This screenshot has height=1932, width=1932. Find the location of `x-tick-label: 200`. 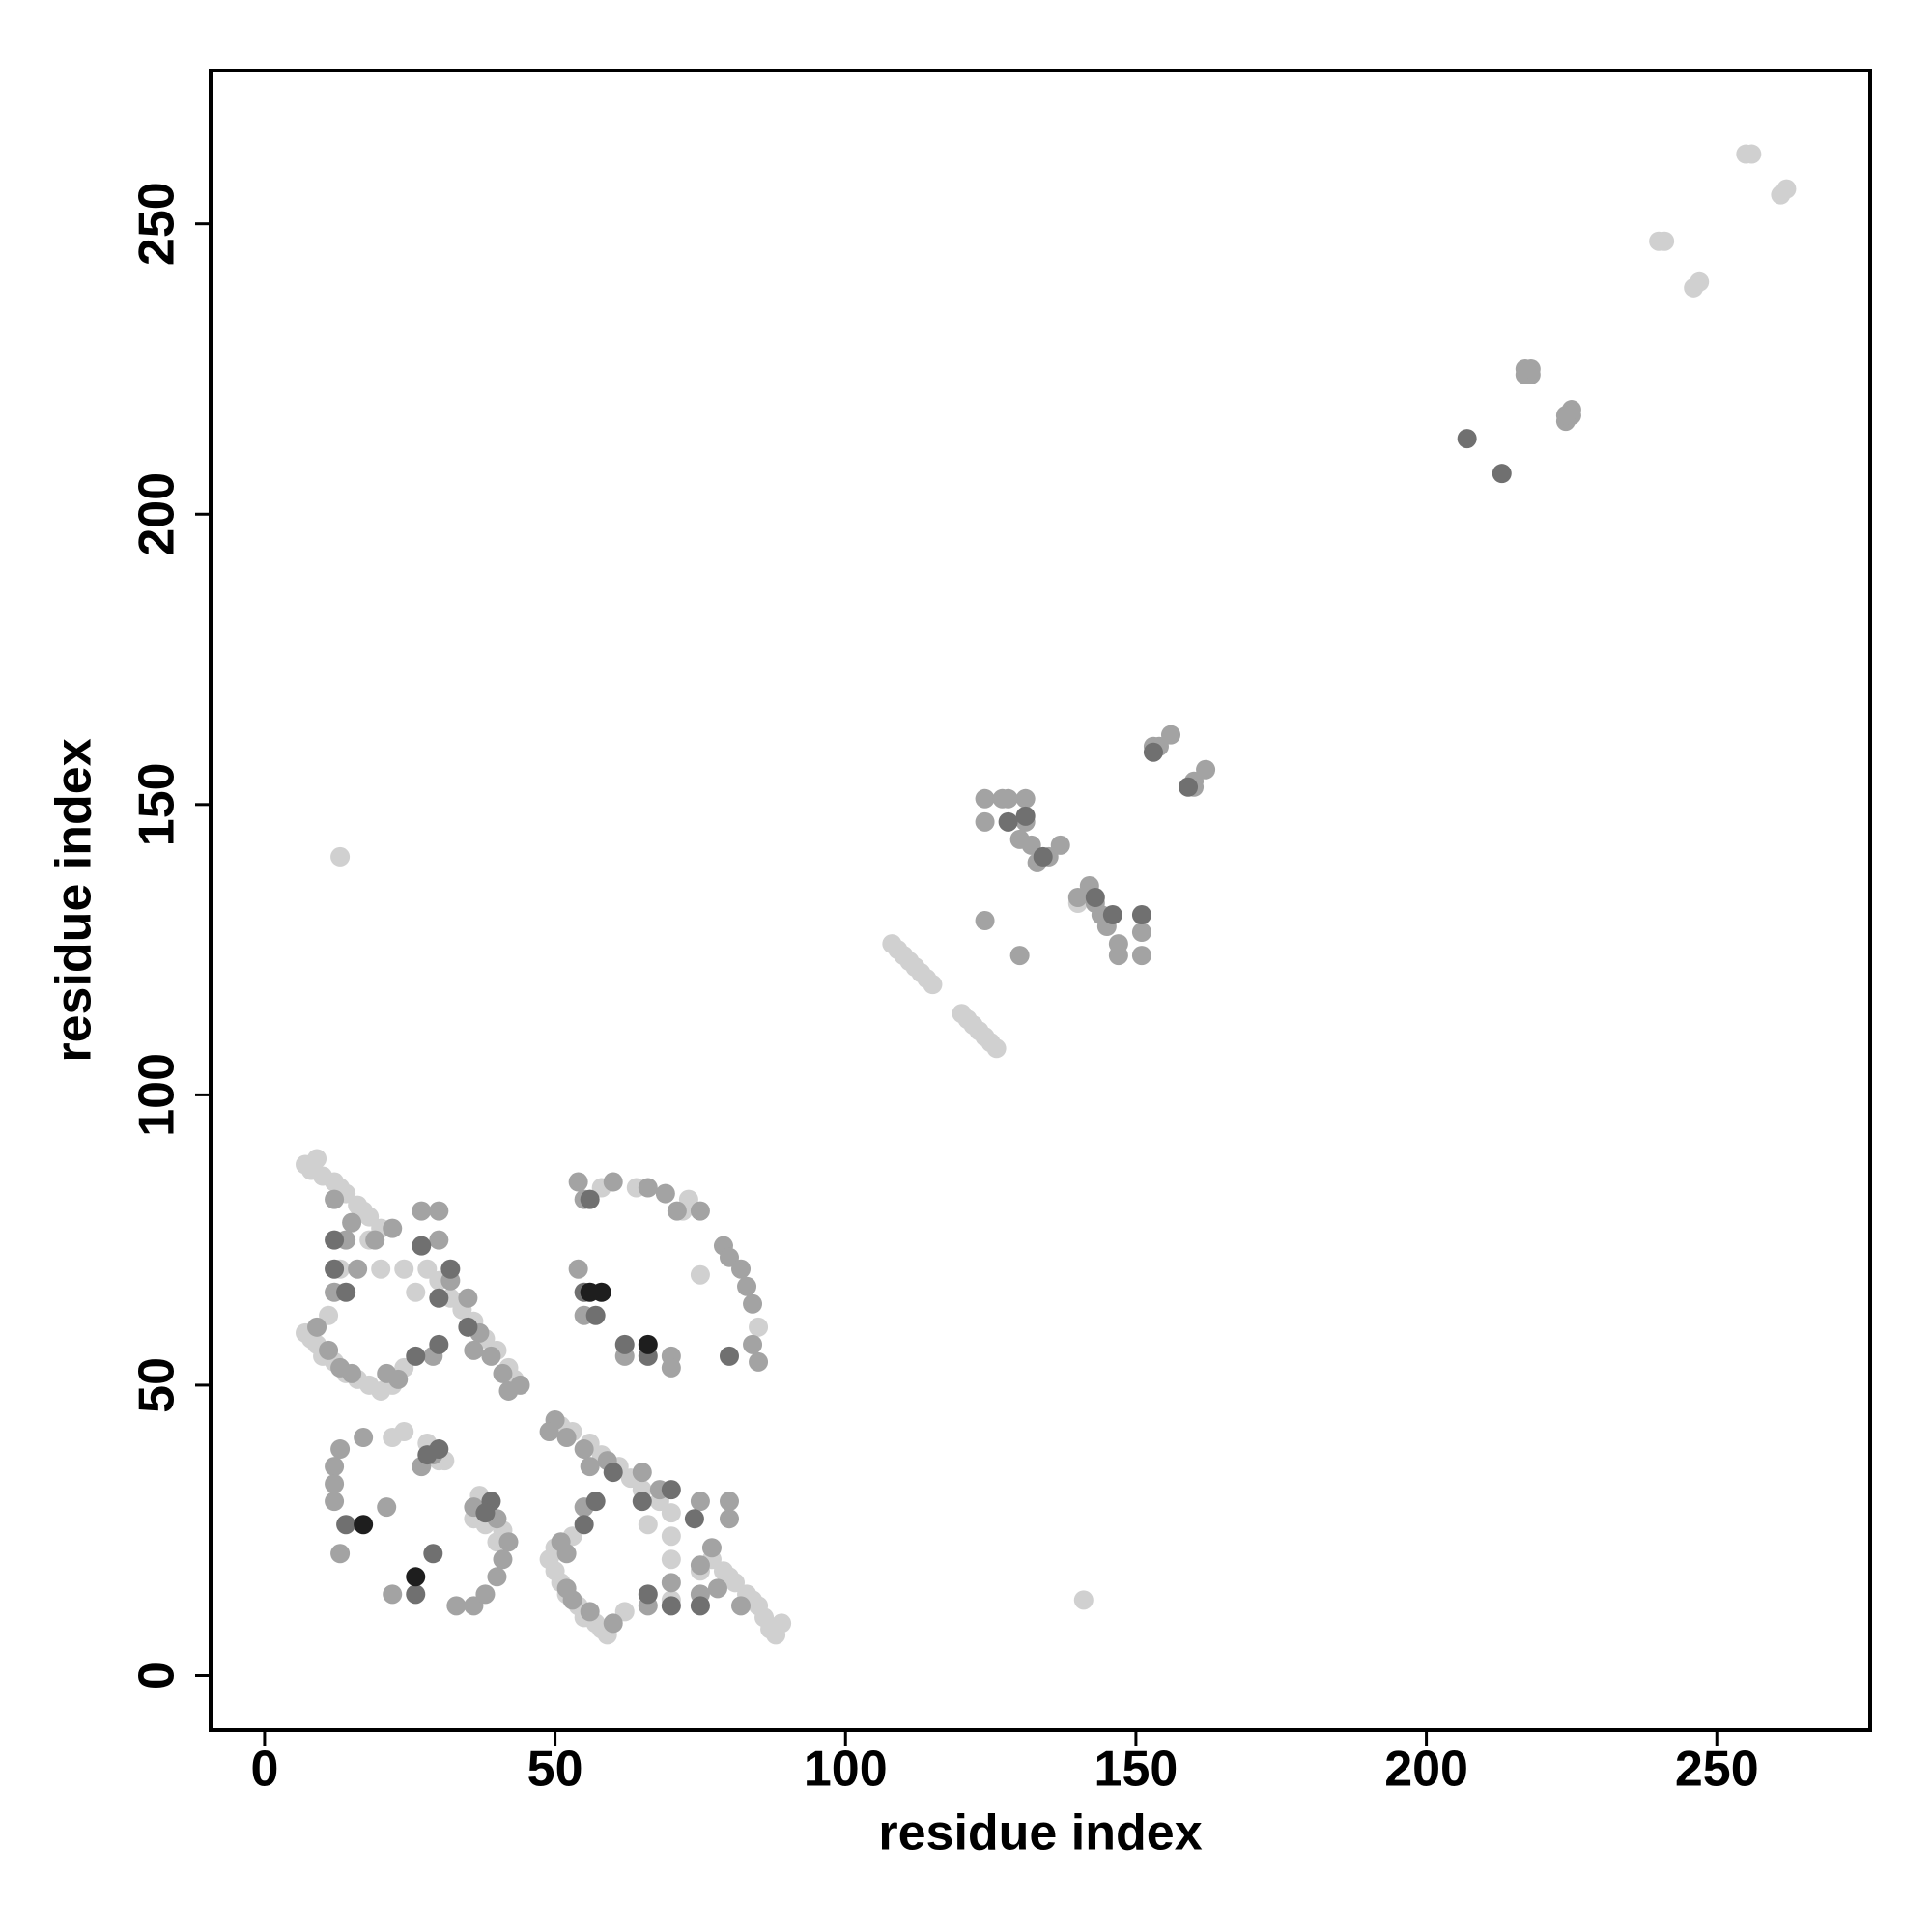

x-tick-label: 200 is located at coordinates (1426, 1770).